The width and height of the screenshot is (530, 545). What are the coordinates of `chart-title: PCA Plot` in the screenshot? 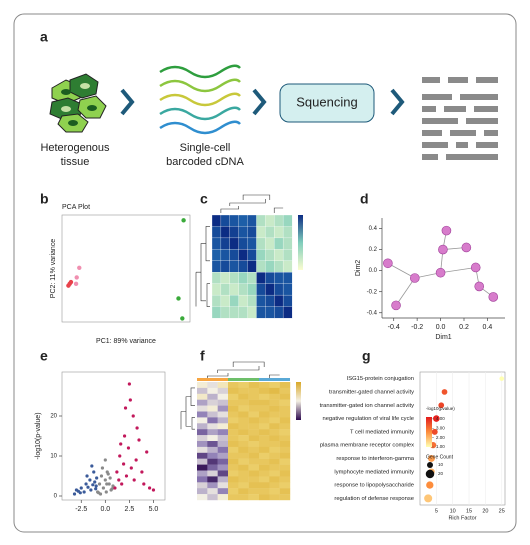 It's located at (76, 207).